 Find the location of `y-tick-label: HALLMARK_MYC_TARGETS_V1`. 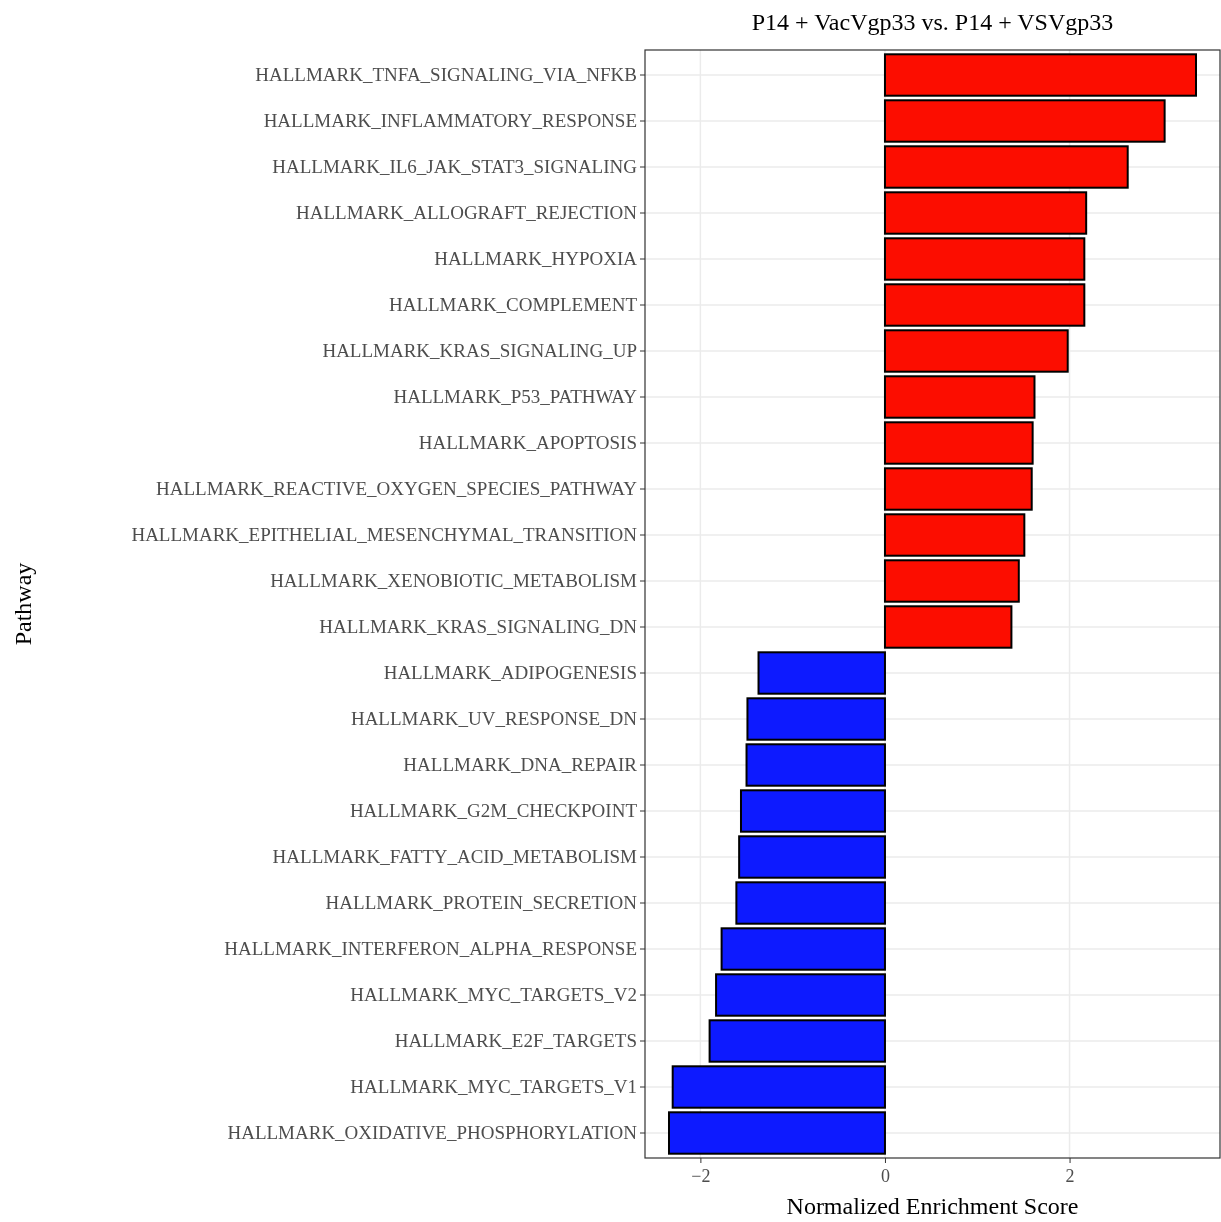

y-tick-label: HALLMARK_MYC_TARGETS_V1 is located at coordinates (493, 1087).